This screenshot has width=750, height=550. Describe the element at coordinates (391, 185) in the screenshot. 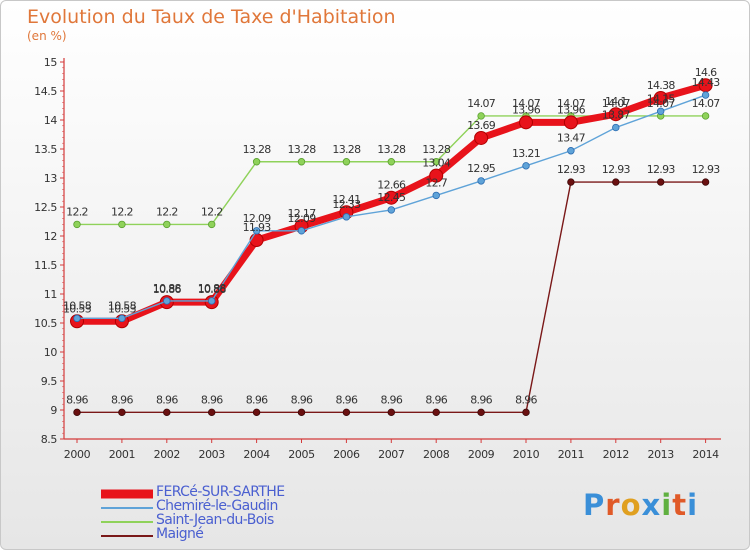

I see `data-label-ferce: 12.66` at that location.